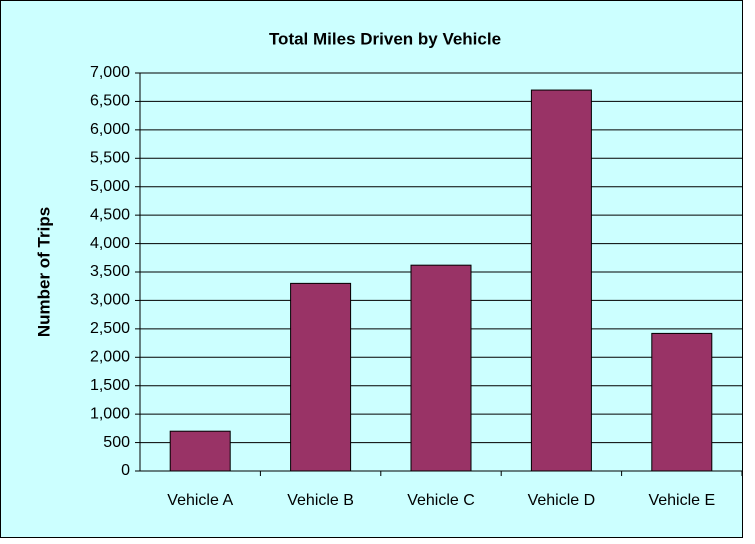  What do you see at coordinates (125, 470) in the screenshot?
I see `y-tick-label: 0` at bounding box center [125, 470].